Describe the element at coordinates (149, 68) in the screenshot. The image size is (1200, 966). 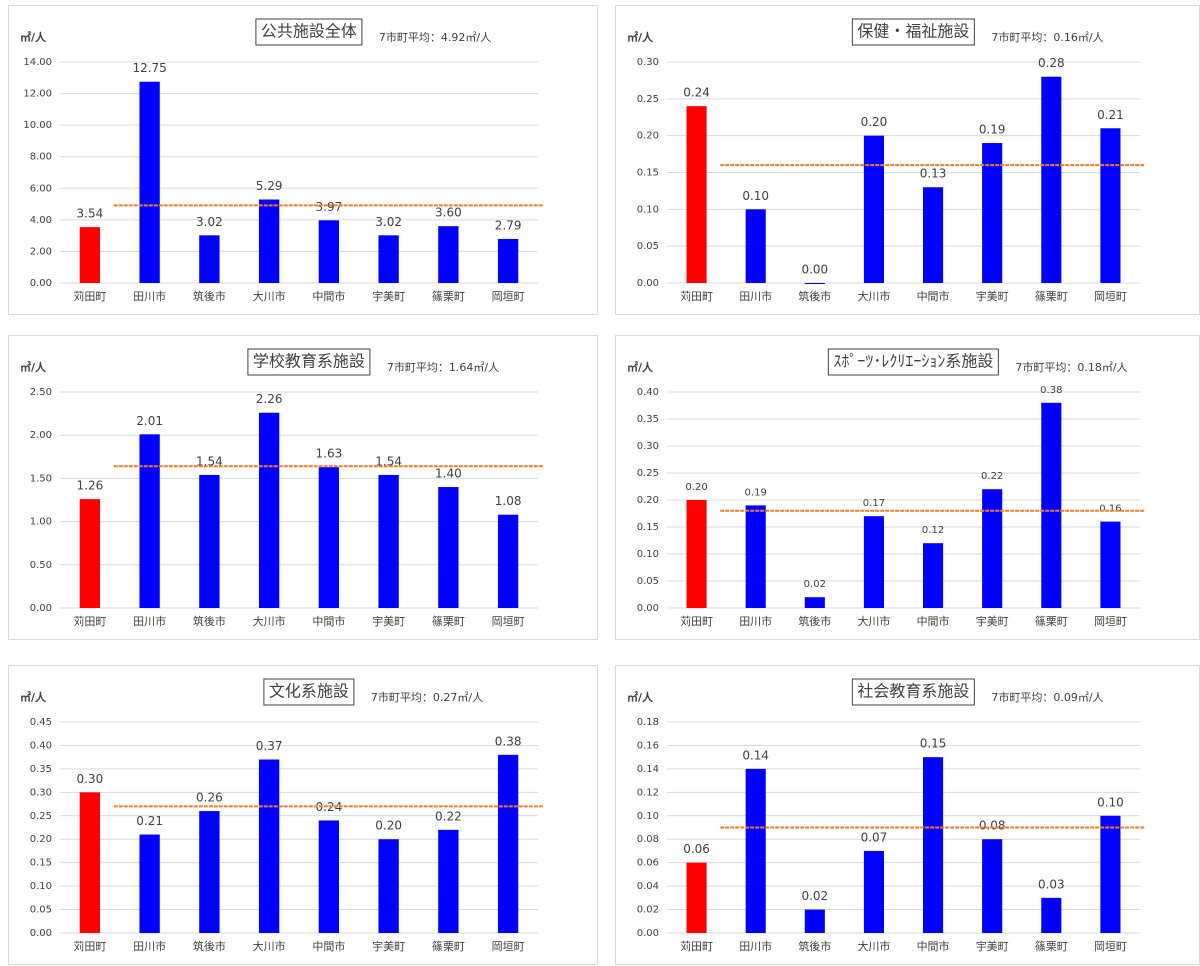
I see `value-label: 12.75` at that location.